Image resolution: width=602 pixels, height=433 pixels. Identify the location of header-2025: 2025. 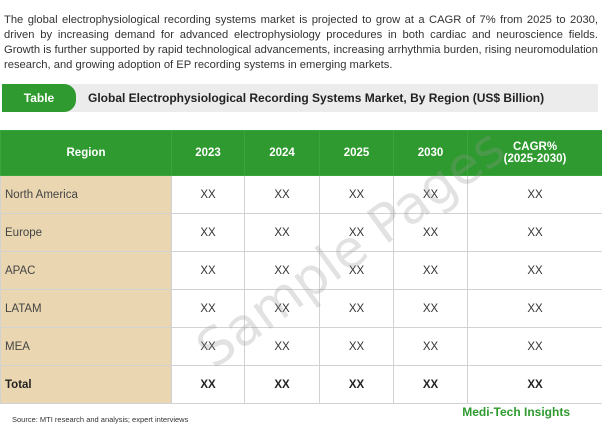
(356, 153).